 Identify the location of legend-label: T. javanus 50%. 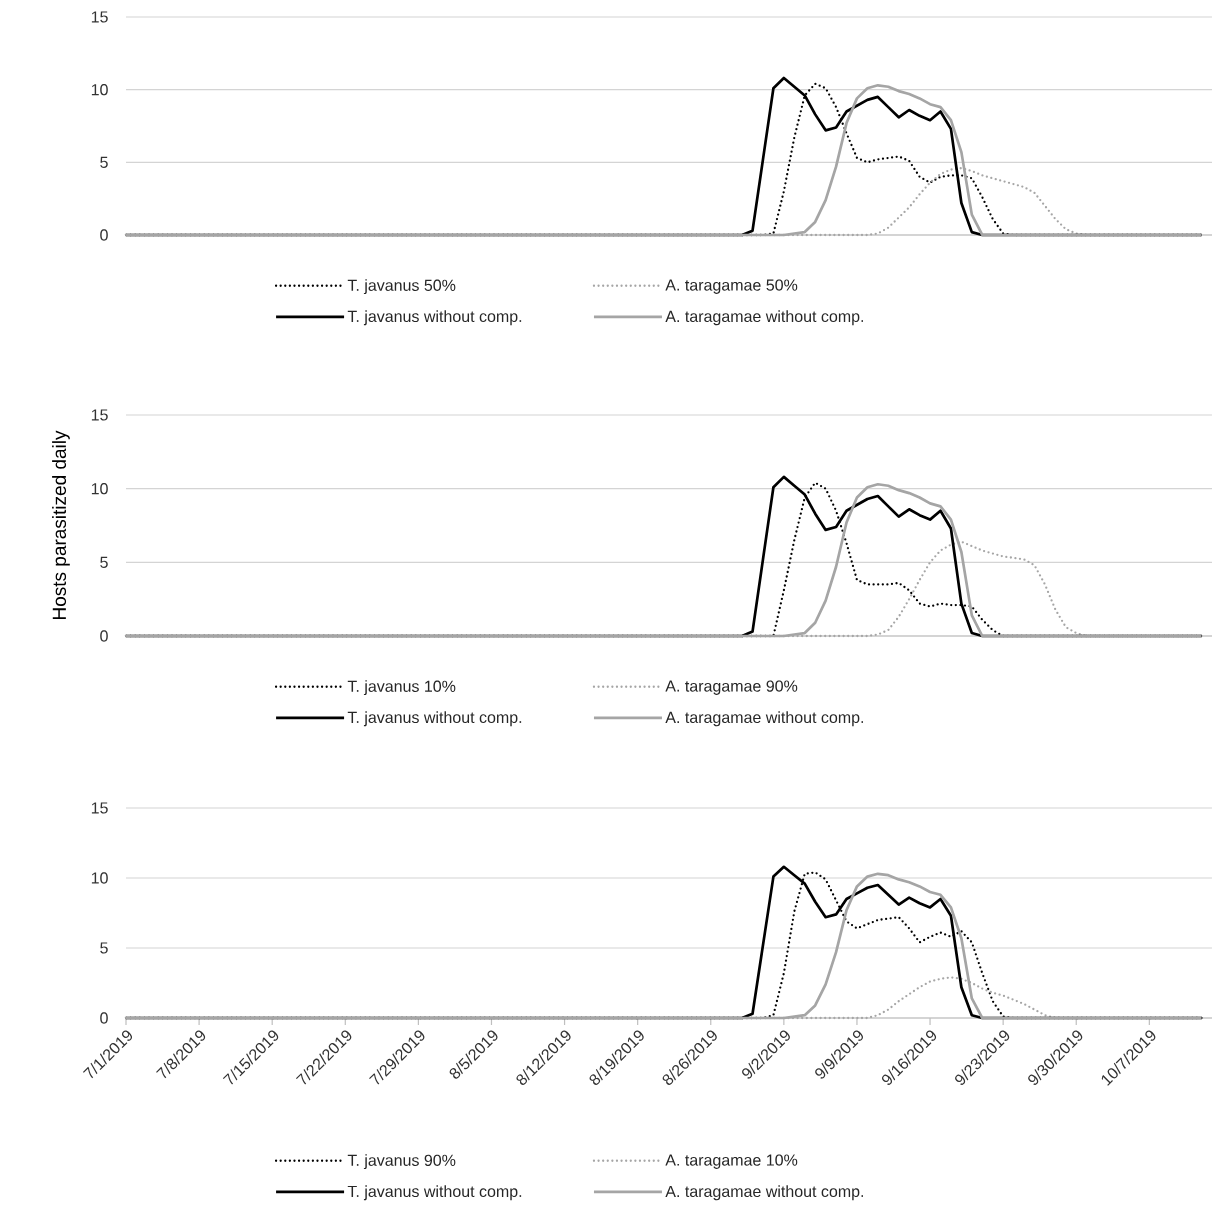
(401, 287).